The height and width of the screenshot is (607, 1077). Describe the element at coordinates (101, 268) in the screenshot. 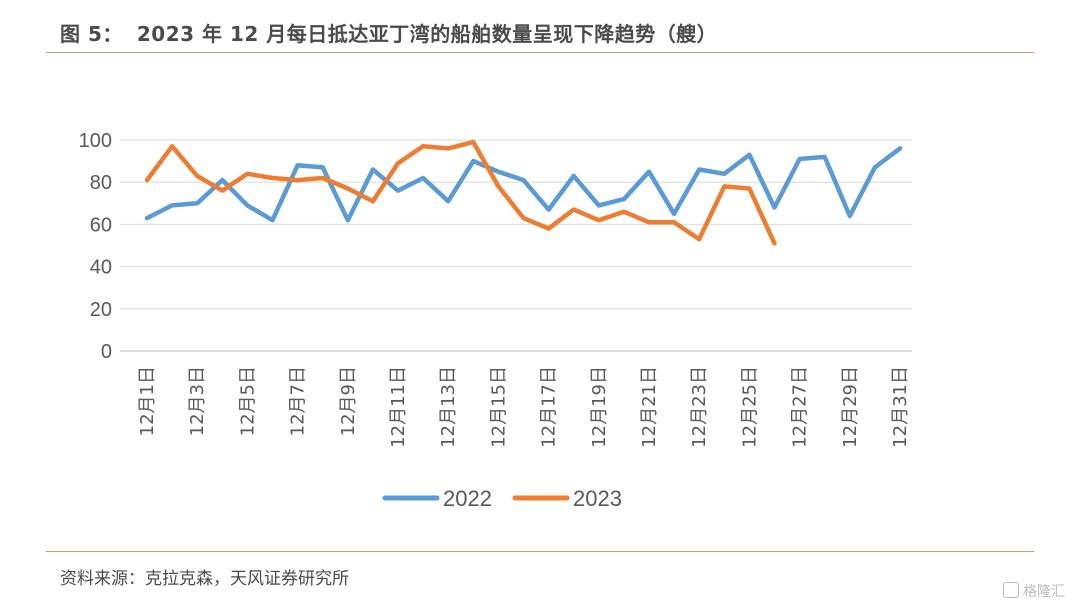

I see `y-tick-label: 40` at that location.